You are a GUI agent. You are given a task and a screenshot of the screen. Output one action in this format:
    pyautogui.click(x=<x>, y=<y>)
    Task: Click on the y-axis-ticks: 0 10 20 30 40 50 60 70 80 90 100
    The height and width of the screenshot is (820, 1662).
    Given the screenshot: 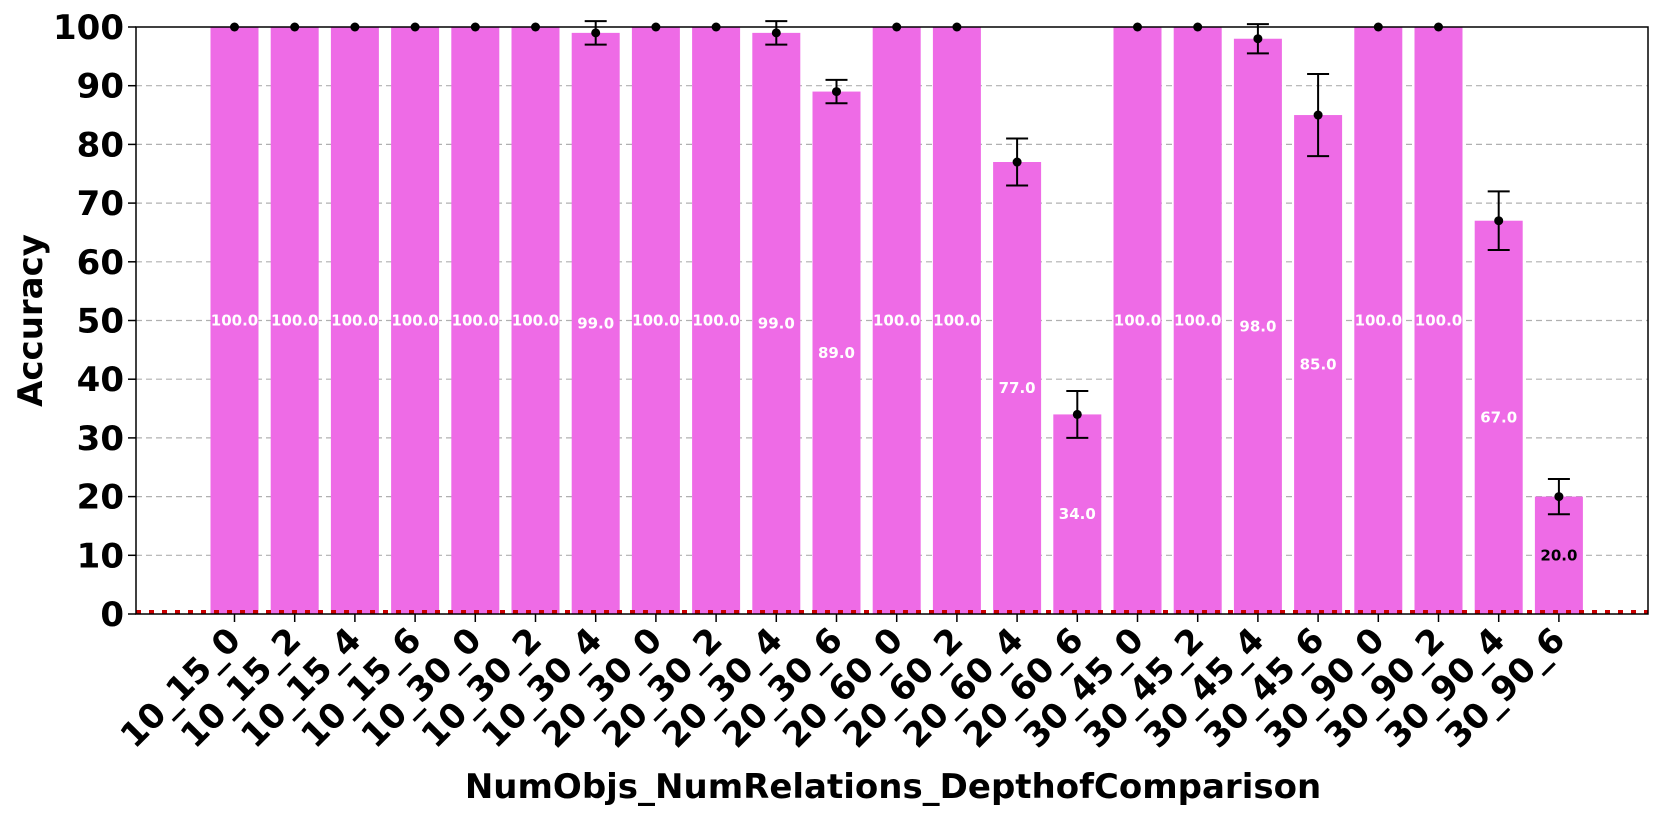 What is the action you would take?
    pyautogui.click(x=94, y=321)
    